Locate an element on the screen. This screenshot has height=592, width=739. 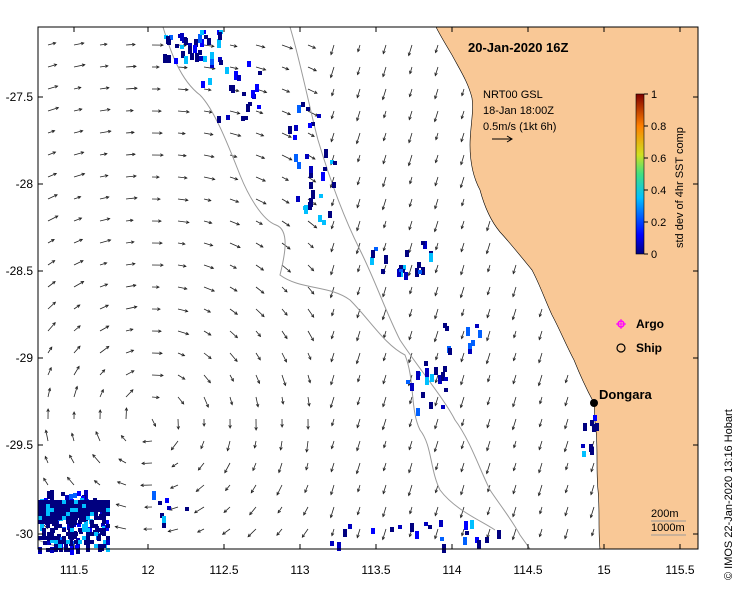
x-tick-label: 15 is located at coordinates (604, 570).